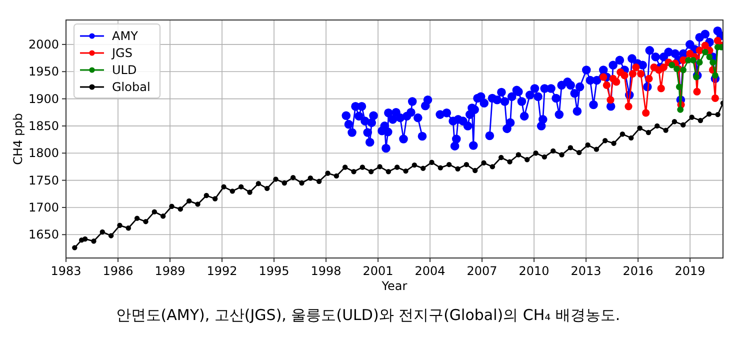  What do you see at coordinates (43, 235) in the screenshot?
I see `y-tick-label: 1650` at bounding box center [43, 235].